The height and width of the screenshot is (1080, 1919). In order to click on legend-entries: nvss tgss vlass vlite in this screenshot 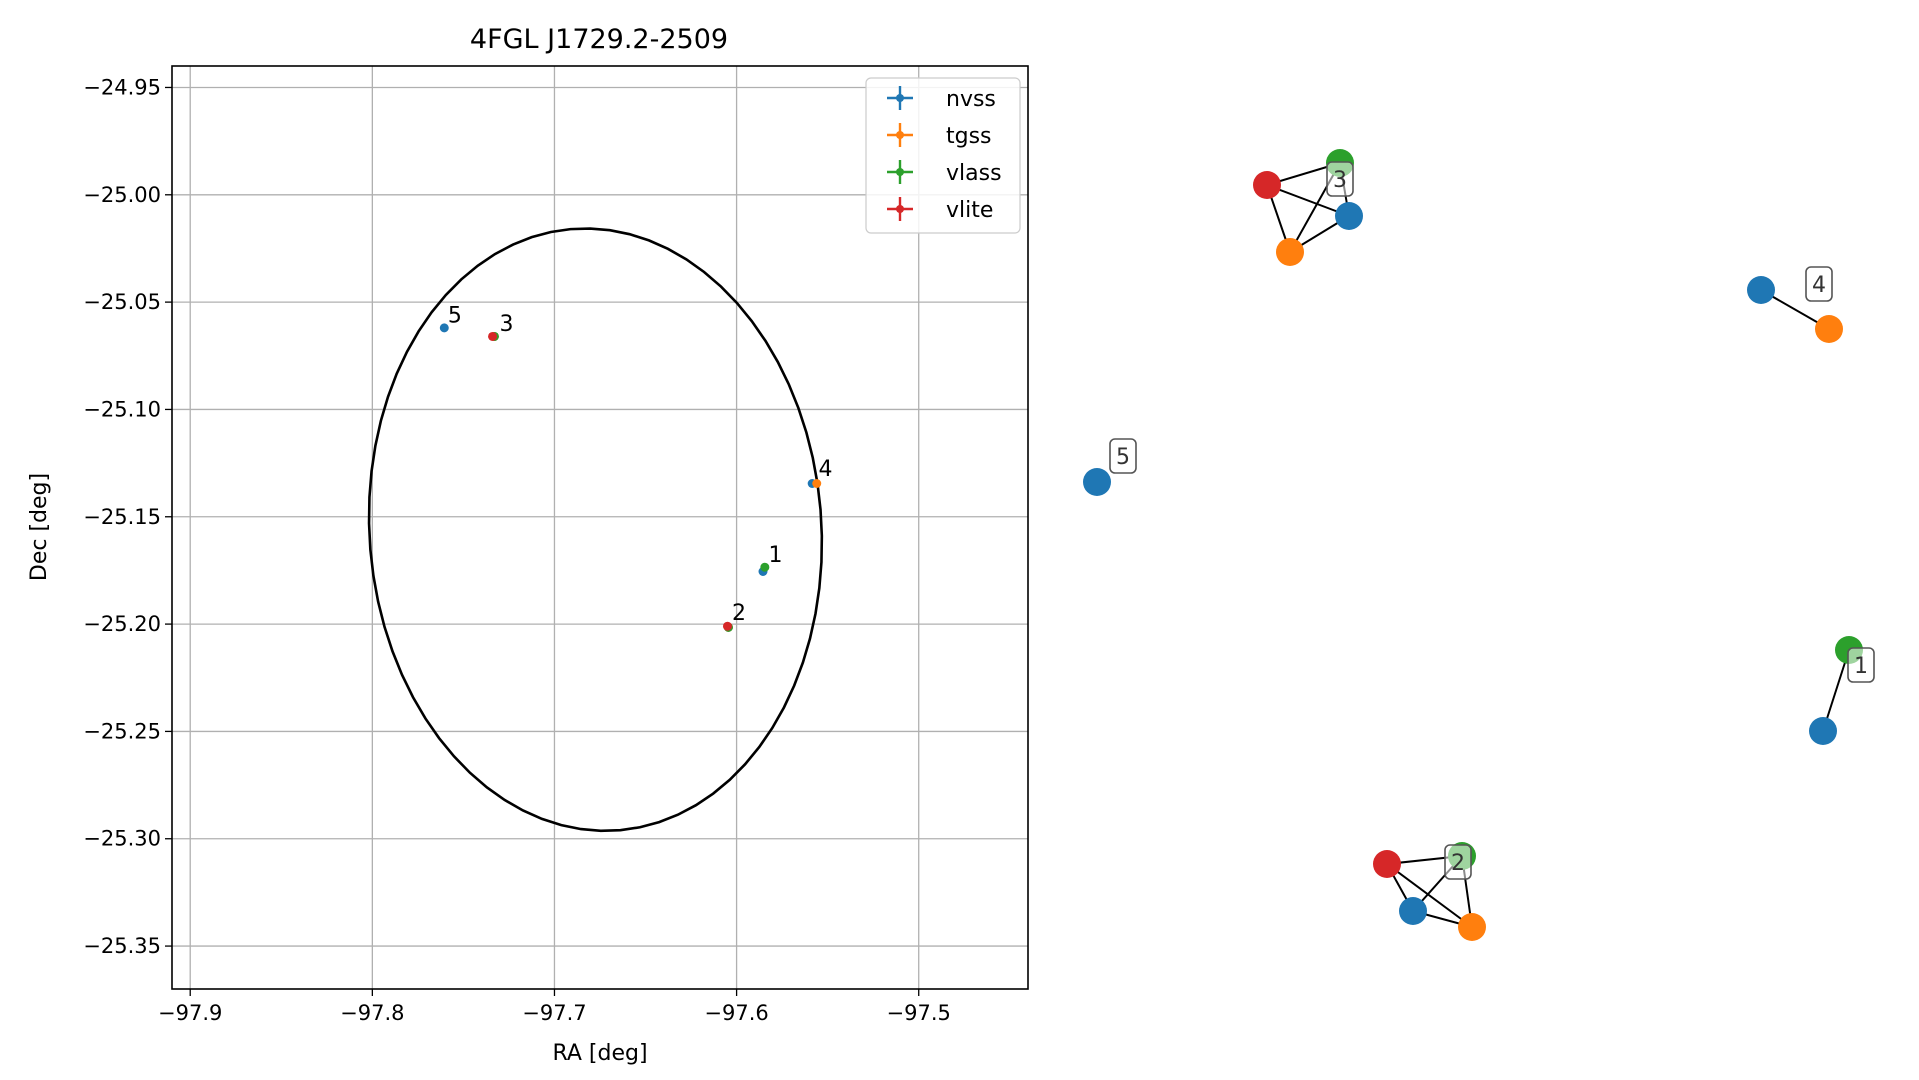, I will do `click(944, 154)`.